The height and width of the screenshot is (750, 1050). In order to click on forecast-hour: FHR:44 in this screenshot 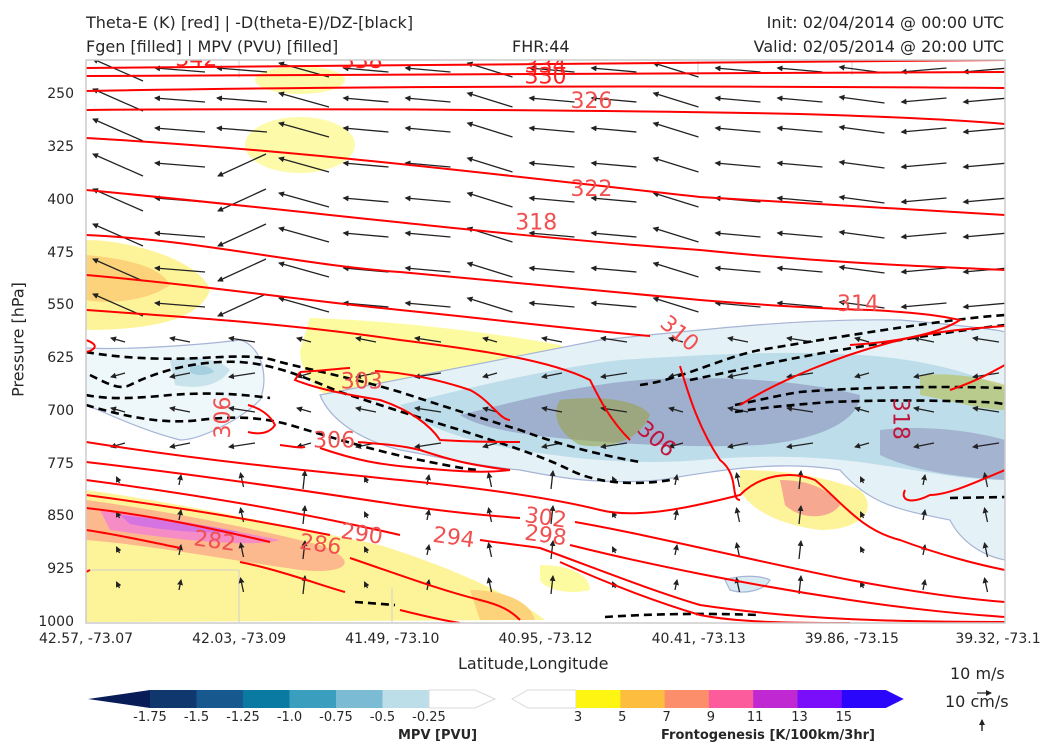, I will do `click(541, 46)`.